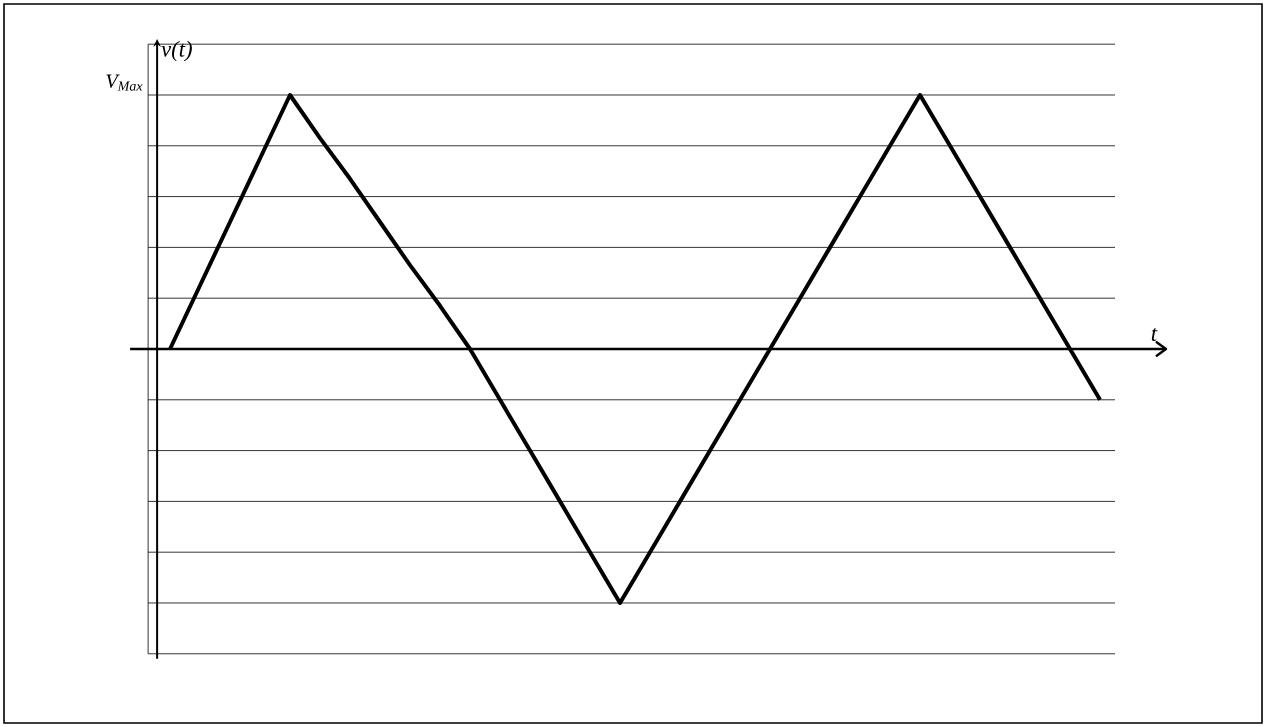 This screenshot has width=1266, height=727. Describe the element at coordinates (124, 82) in the screenshot. I see `text: V$_{Max}$` at that location.